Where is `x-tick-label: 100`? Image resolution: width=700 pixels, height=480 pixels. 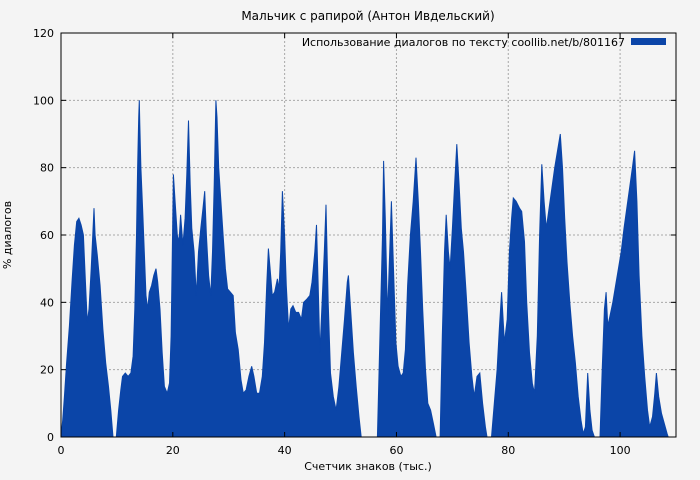 x-tick-label: 100 is located at coordinates (620, 450).